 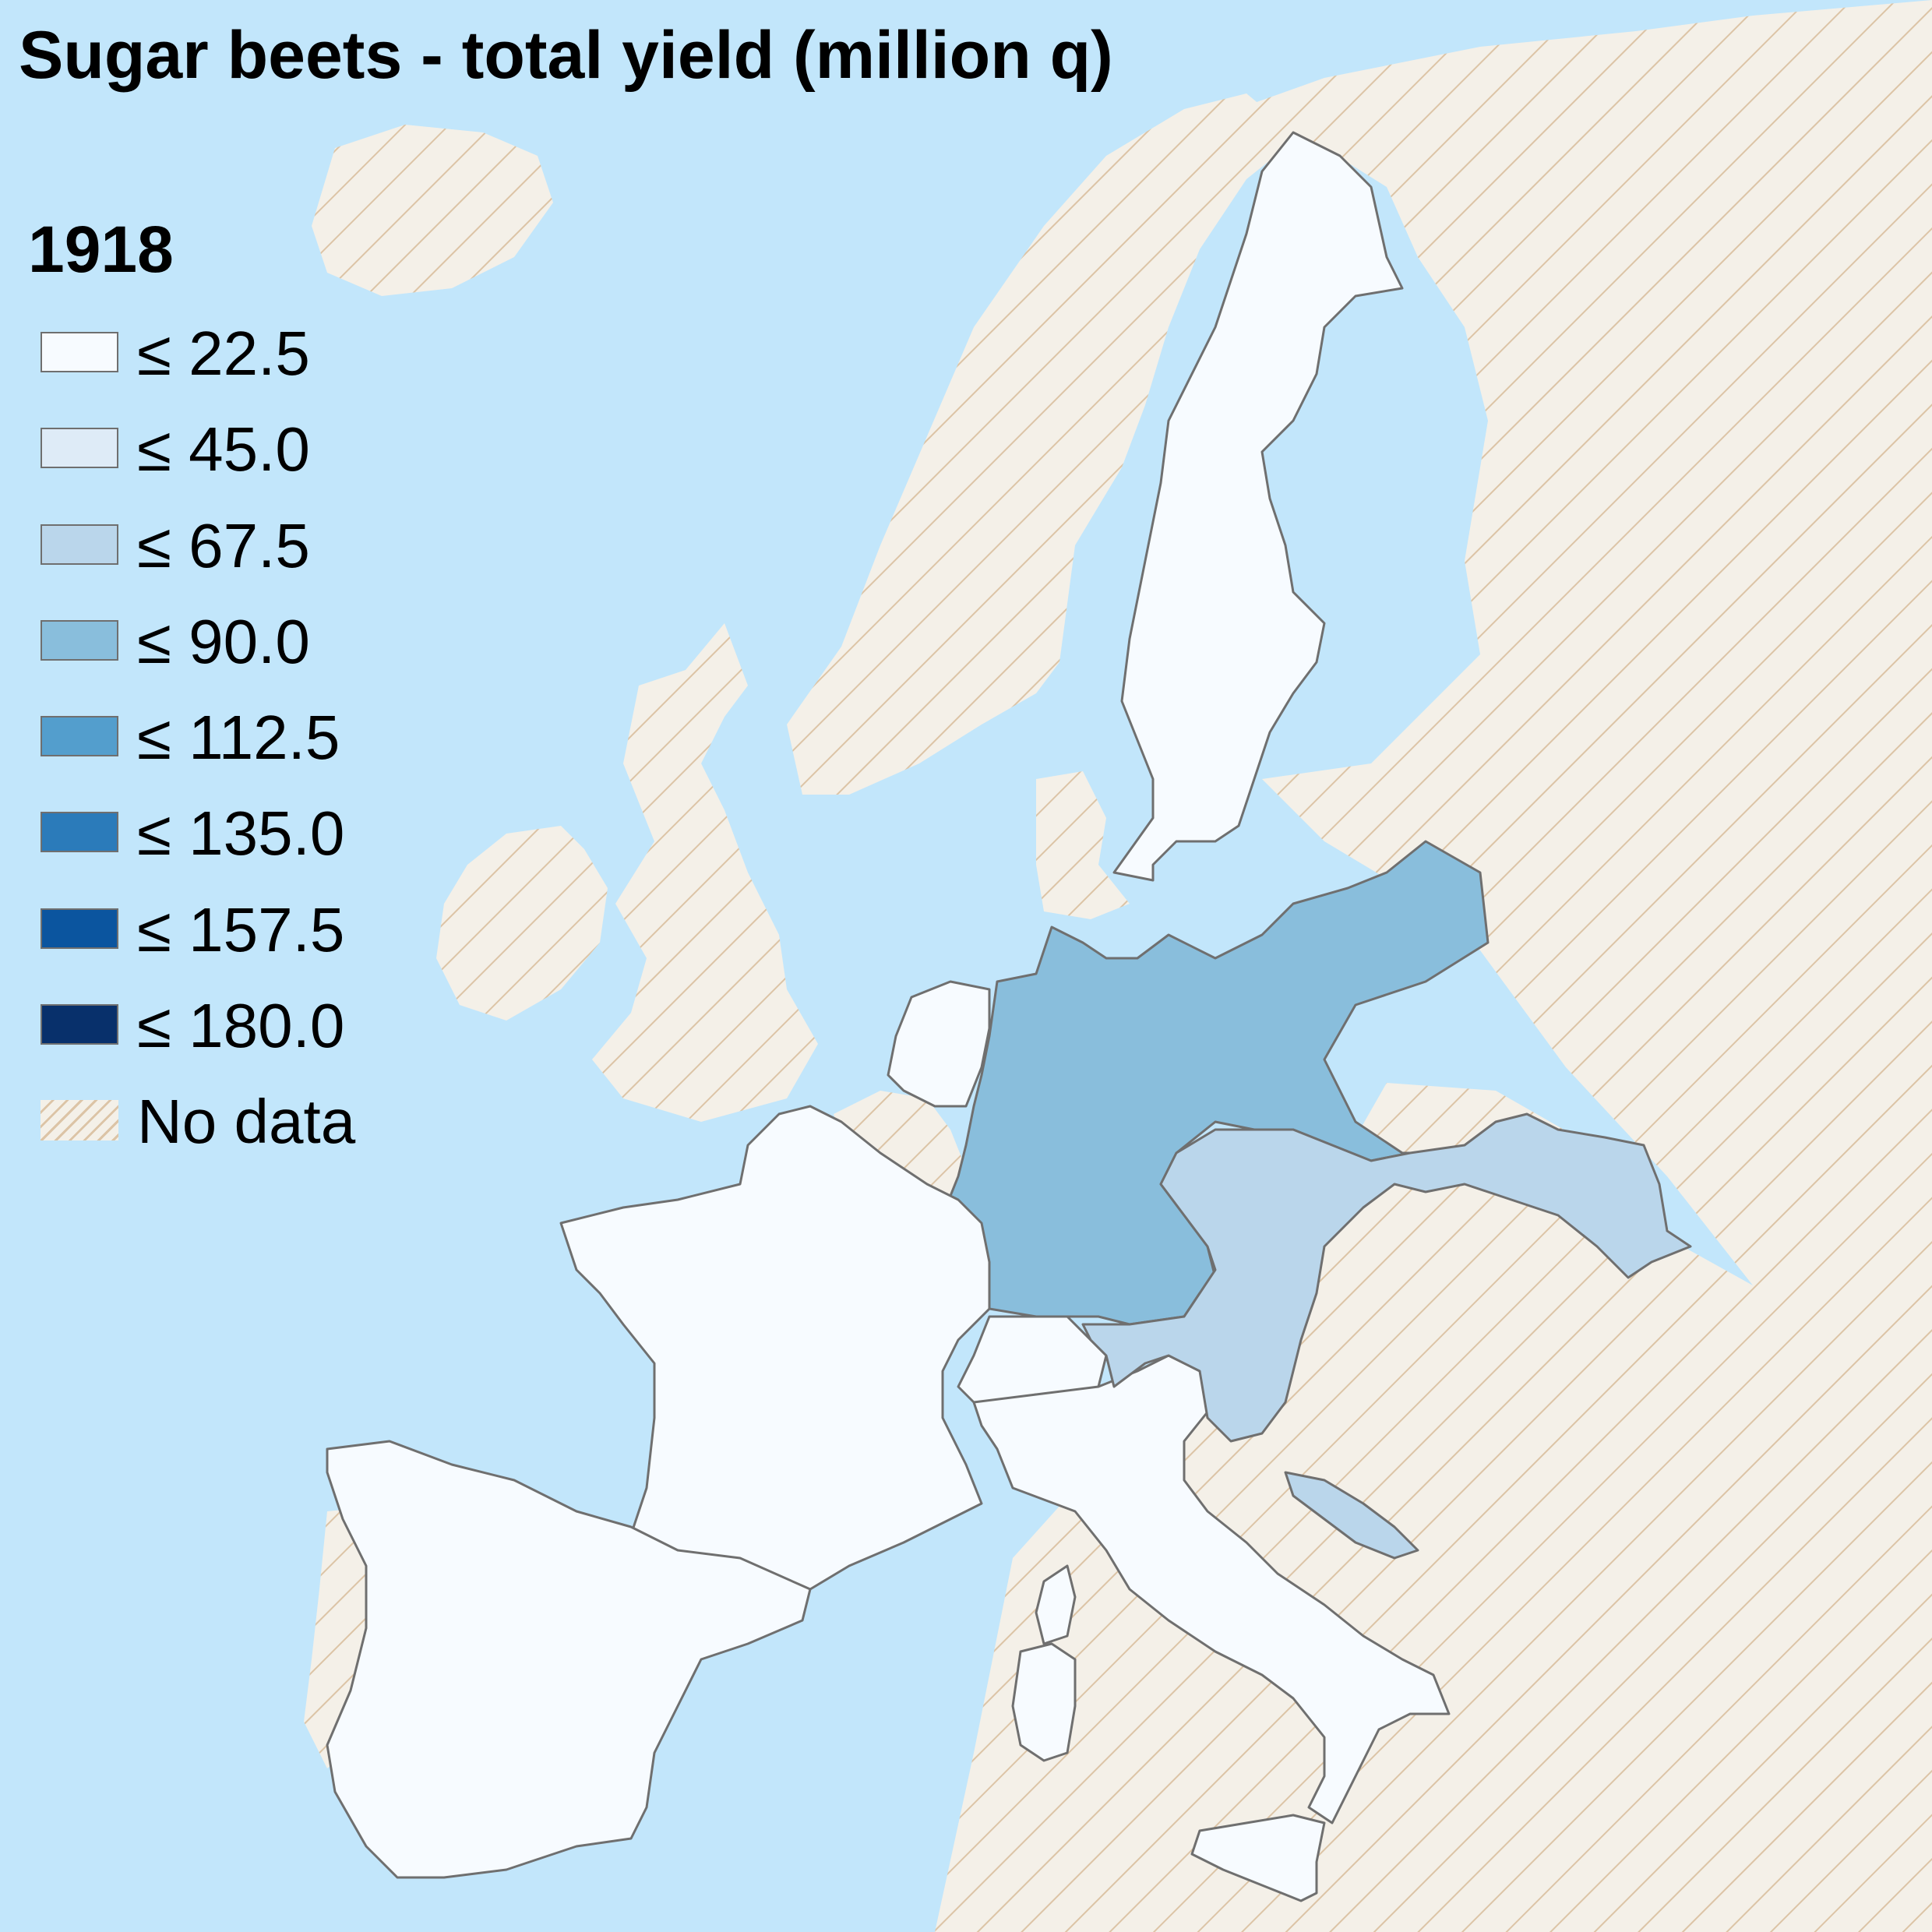 What do you see at coordinates (224, 449) in the screenshot?
I see `legend-label: ≤ 45.0` at bounding box center [224, 449].